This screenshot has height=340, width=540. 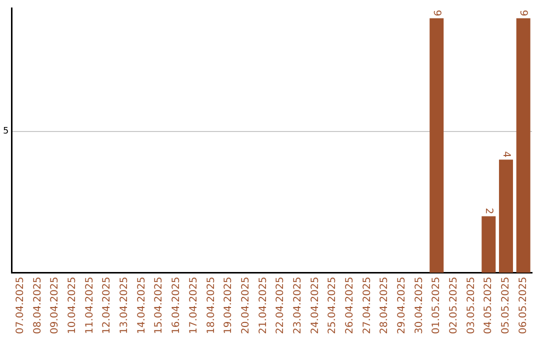 I want to click on x-tick-label: 25.04.2025, so click(x=332, y=305).